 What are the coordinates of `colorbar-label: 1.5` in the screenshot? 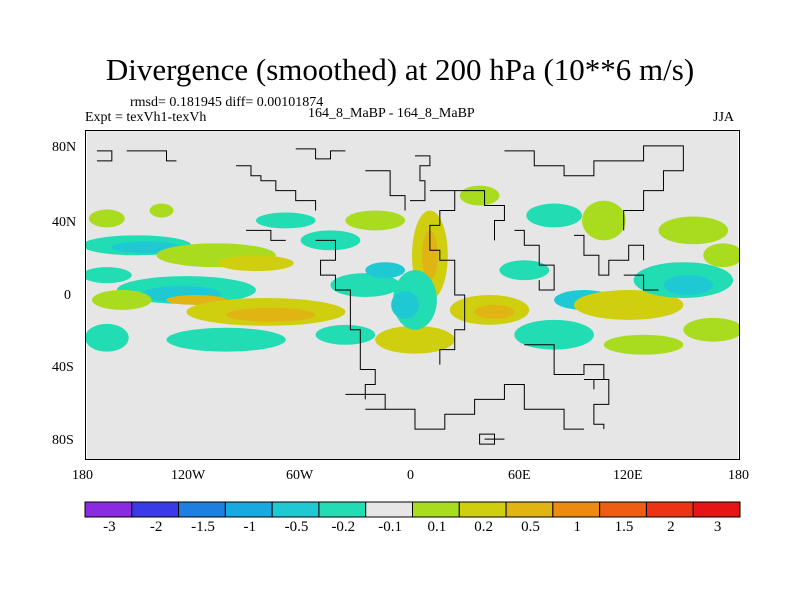 It's located at (624, 527).